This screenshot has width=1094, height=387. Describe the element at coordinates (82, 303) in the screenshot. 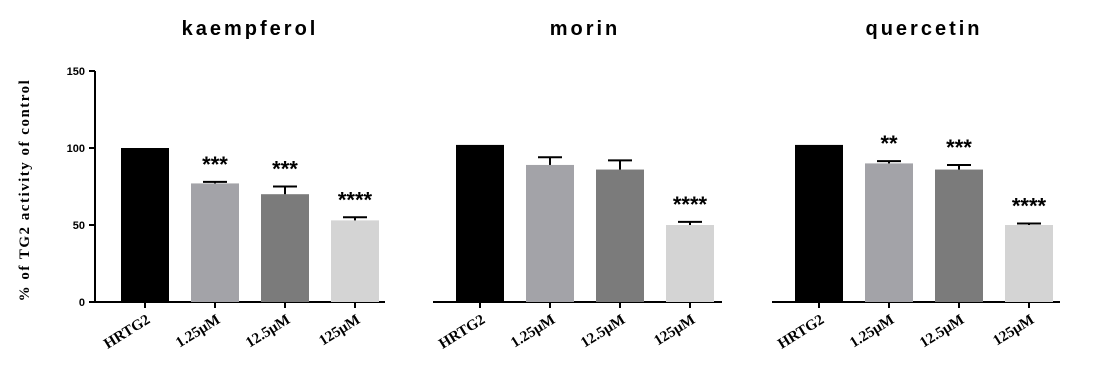

I see `y-tick-label: 0` at that location.